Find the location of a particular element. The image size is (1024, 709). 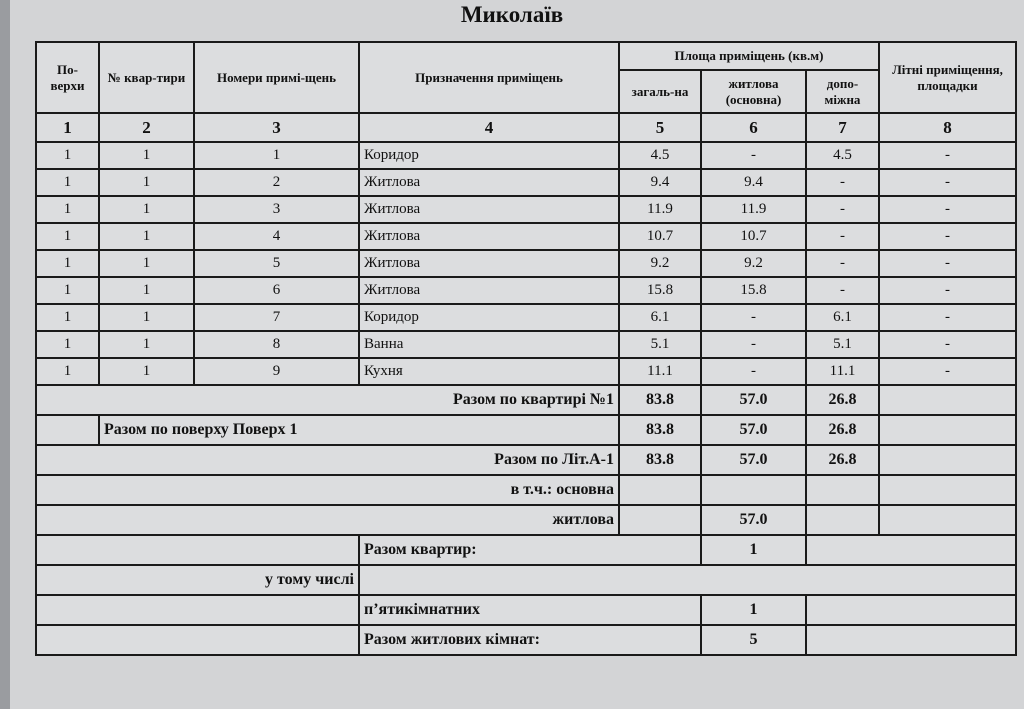

total-area-cell: 6.1 is located at coordinates (660, 317).